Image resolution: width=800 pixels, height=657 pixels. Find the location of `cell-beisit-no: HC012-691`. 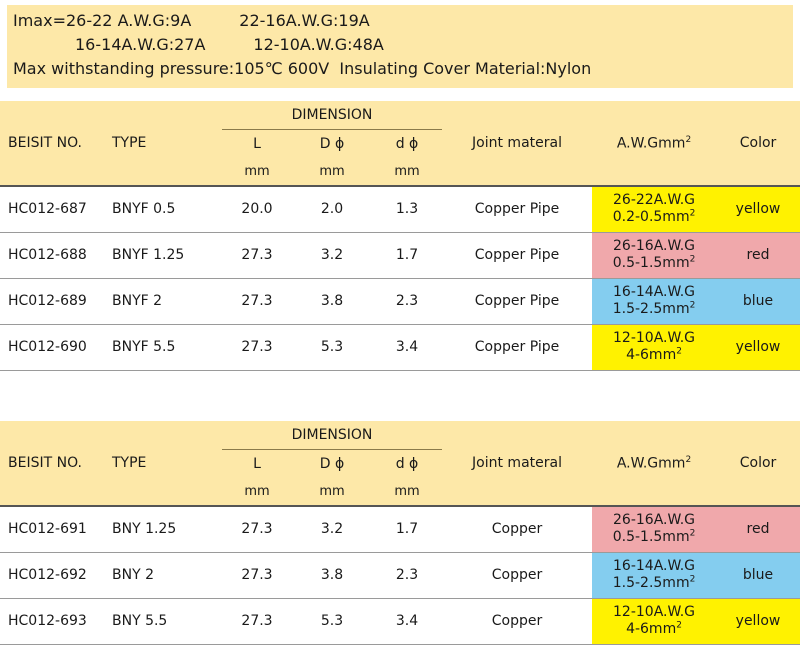

cell-beisit-no: HC012-691 is located at coordinates (53, 529).